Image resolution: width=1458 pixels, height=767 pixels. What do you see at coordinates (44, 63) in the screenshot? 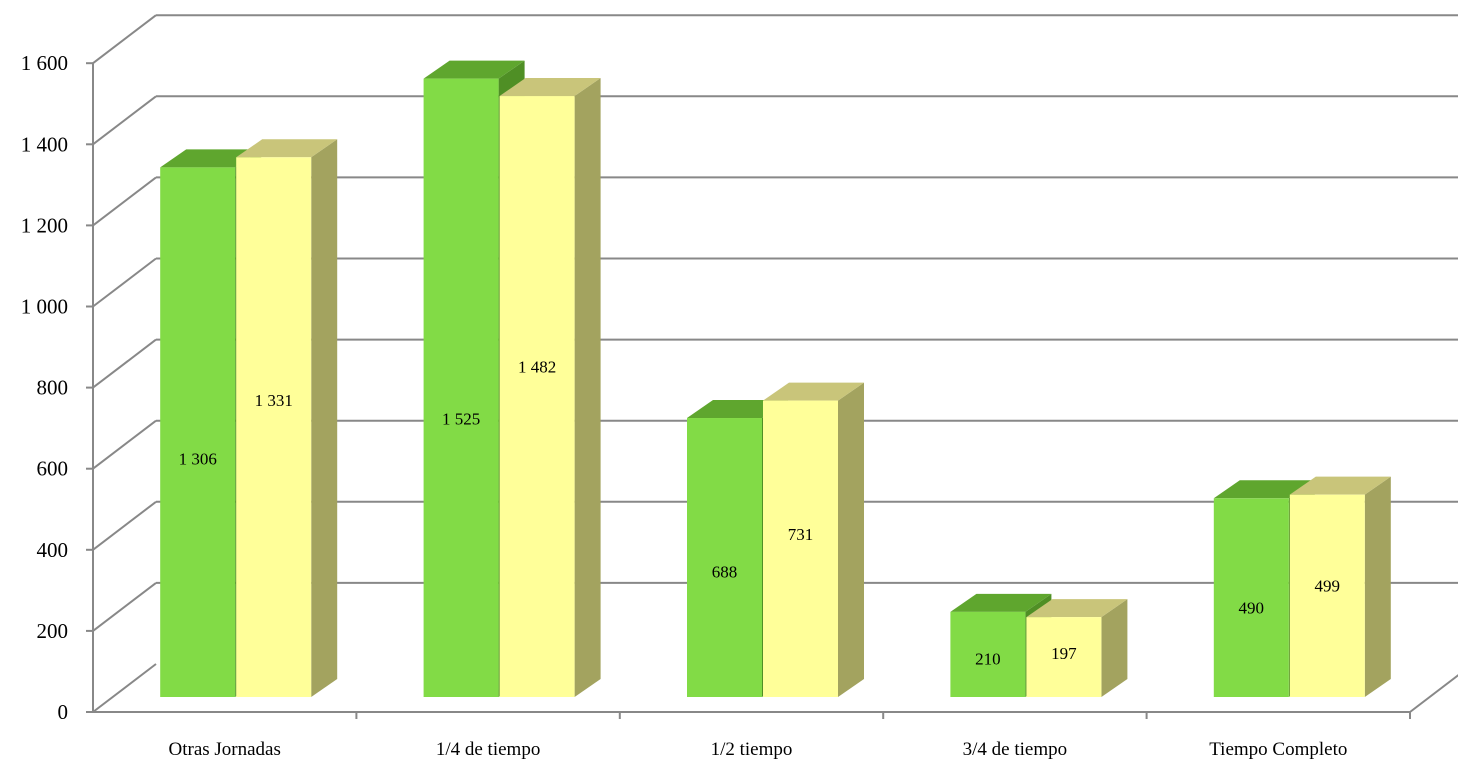
I see `y-tick-label: 1 600` at bounding box center [44, 63].